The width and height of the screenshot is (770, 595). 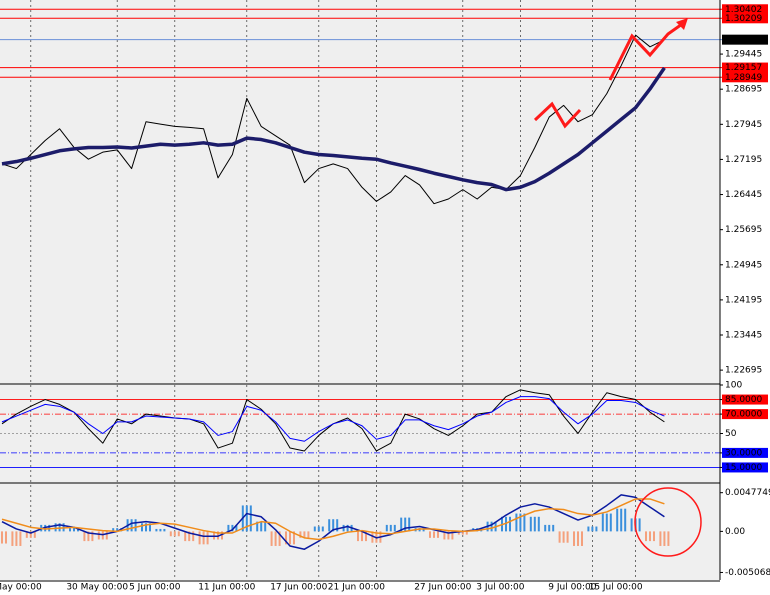 What do you see at coordinates (442, 588) in the screenshot?
I see `x-tick-label: 27 Jun 00:00` at bounding box center [442, 588].